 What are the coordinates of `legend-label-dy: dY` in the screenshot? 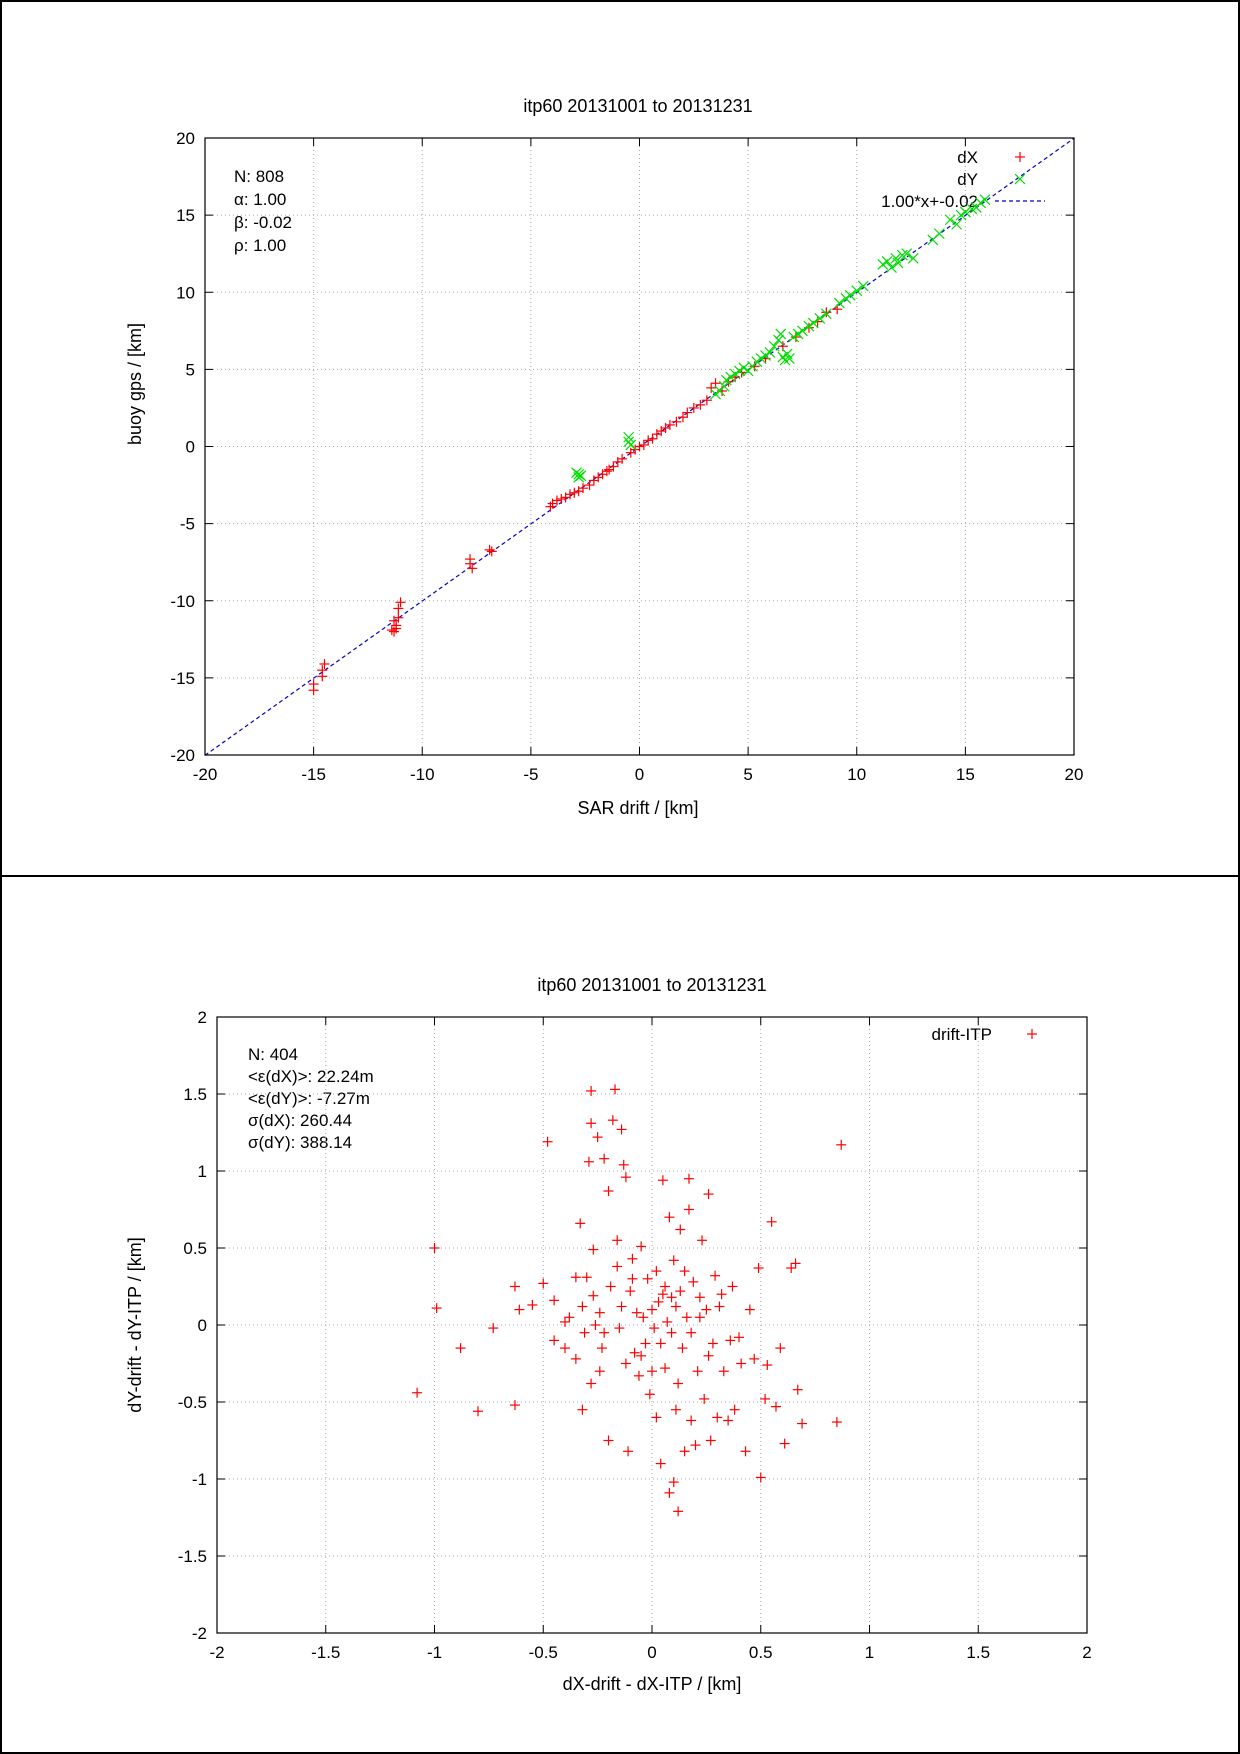 It's located at (967, 179).